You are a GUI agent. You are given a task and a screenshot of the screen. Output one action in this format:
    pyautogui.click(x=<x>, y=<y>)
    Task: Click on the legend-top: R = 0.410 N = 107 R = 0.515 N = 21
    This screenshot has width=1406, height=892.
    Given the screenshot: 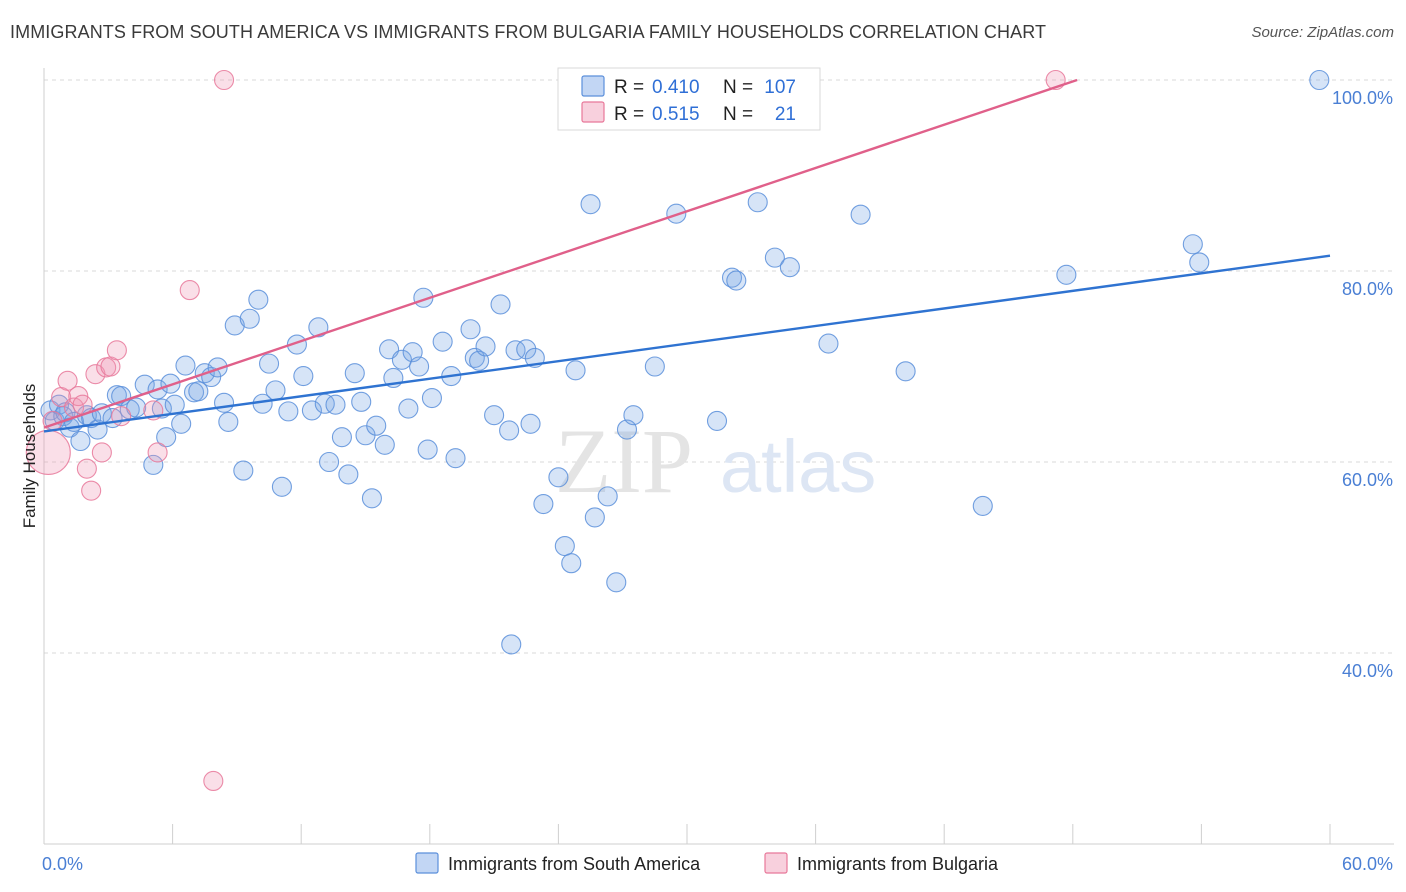 What is the action you would take?
    pyautogui.click(x=689, y=99)
    